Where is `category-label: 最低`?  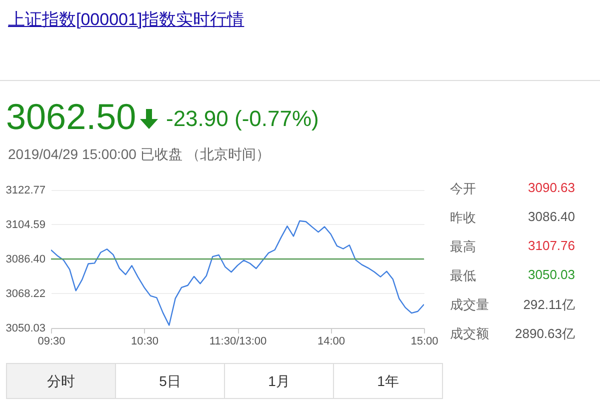 category-label: 最低 is located at coordinates (463, 276).